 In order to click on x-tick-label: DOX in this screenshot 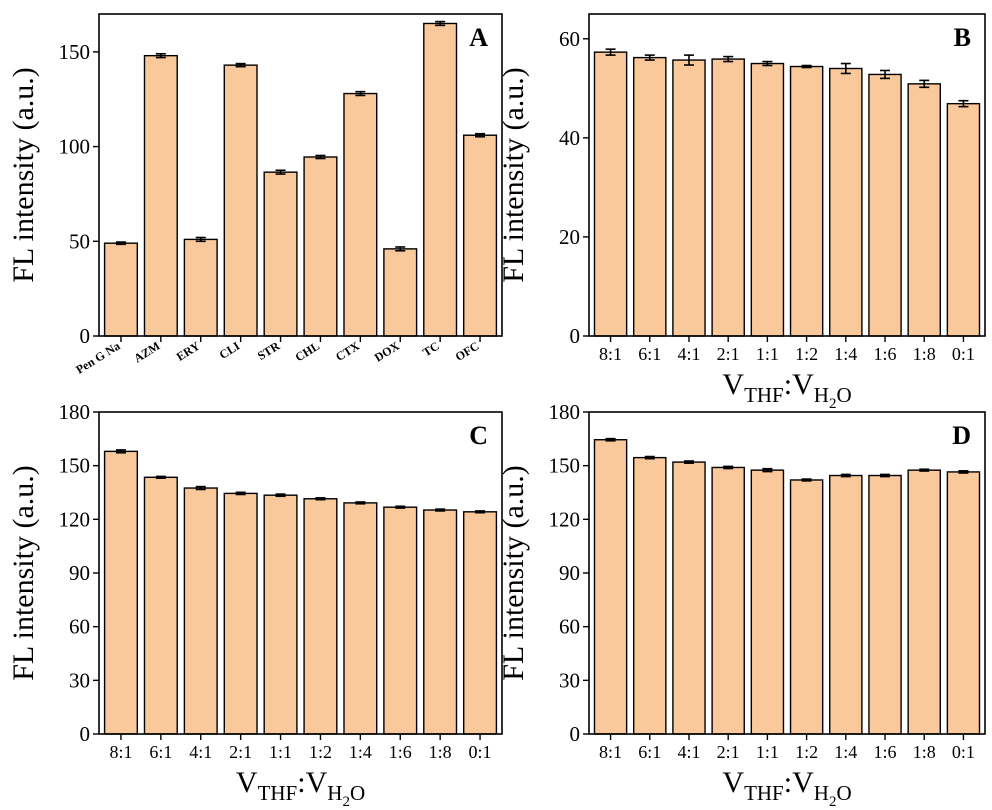, I will do `click(387, 351)`.